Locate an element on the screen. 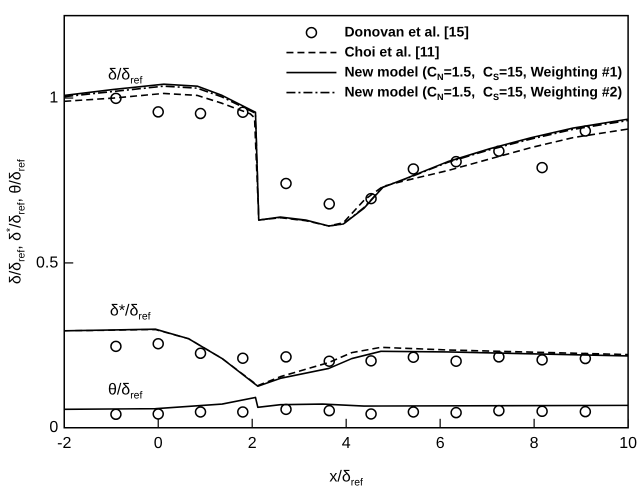  y-axis-title: δ/δref, δ*/δref, θ/δref is located at coordinates (16, 221).